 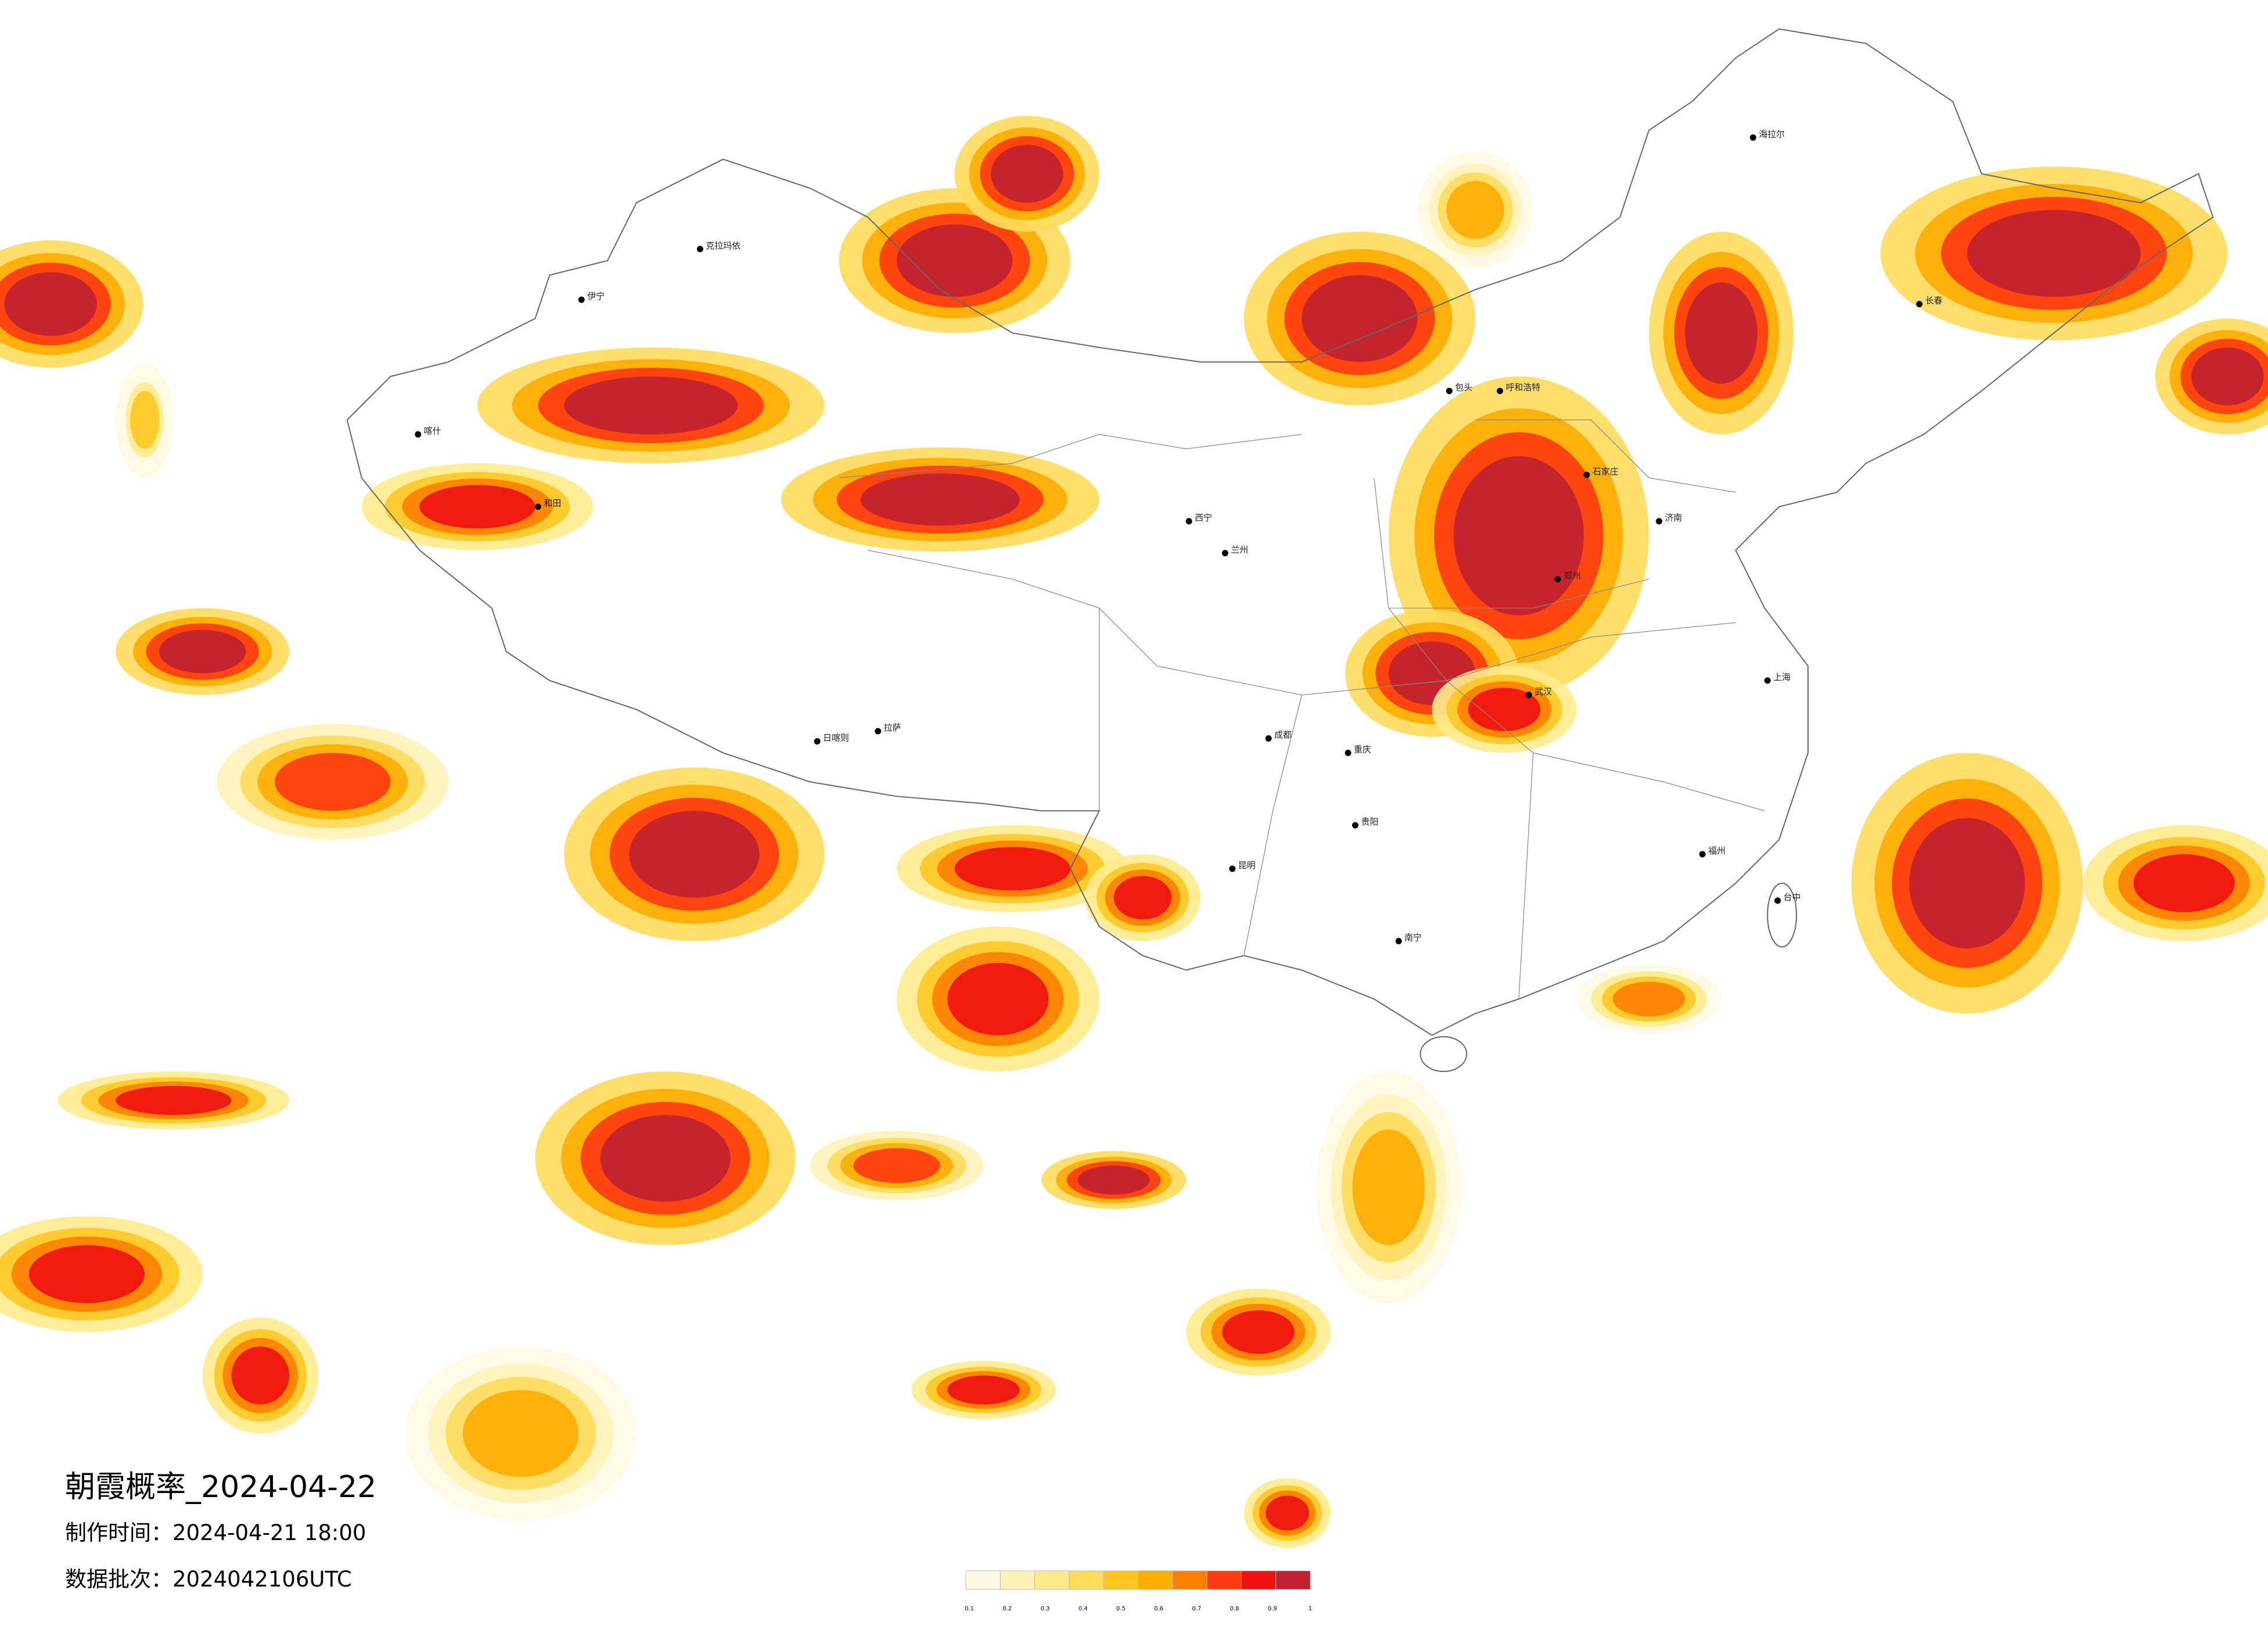 I want to click on city-label: 长春, so click(x=1934, y=301).